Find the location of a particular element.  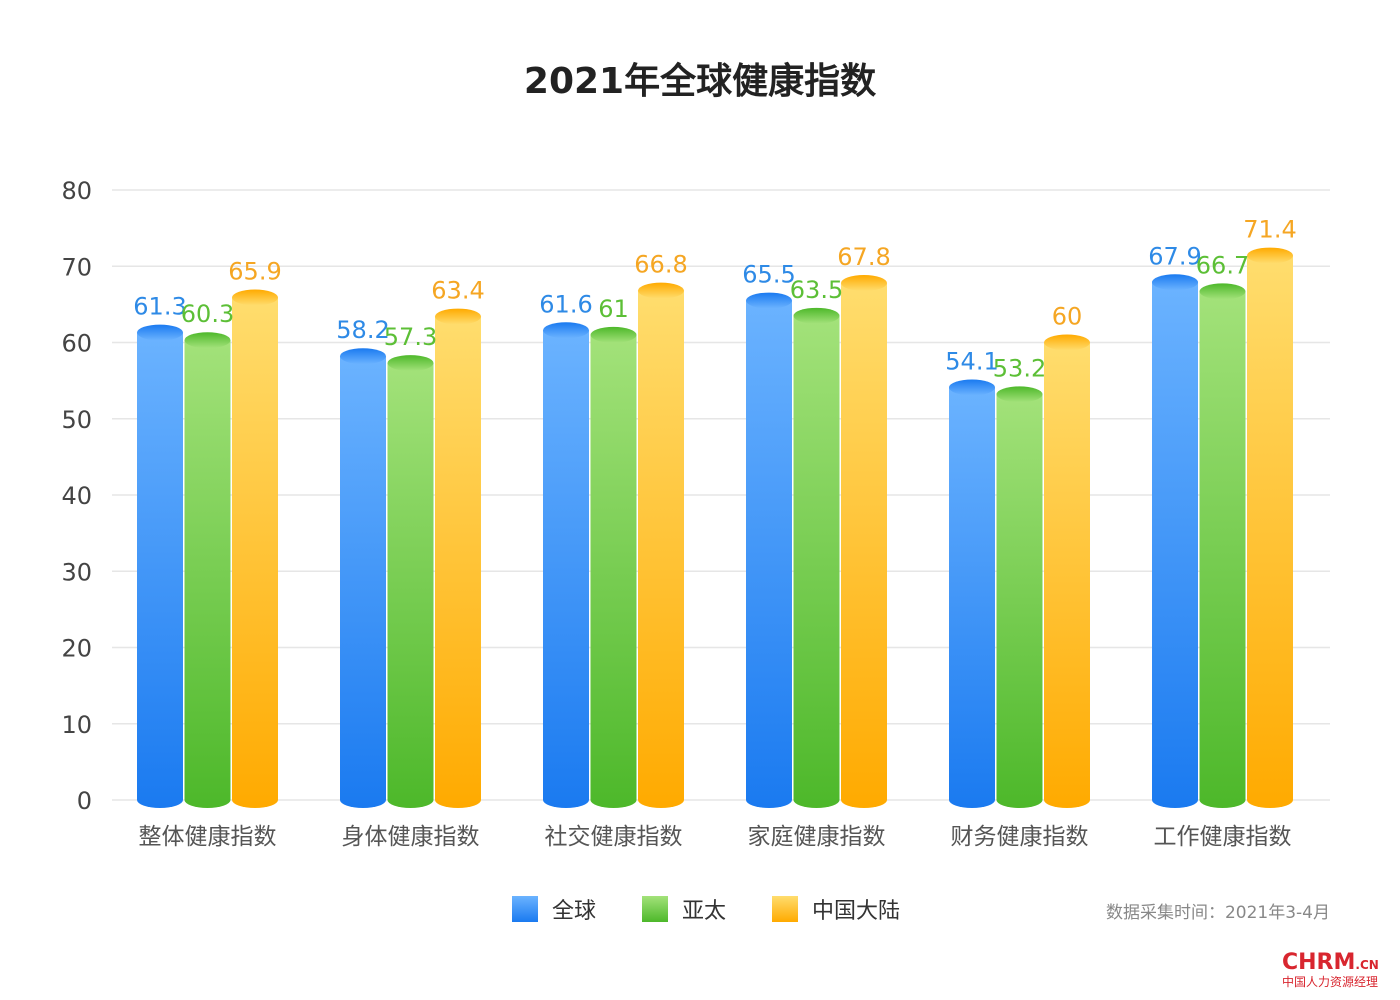

source-note: 数据采集时间：2021年3-4月 is located at coordinates (1217, 913).